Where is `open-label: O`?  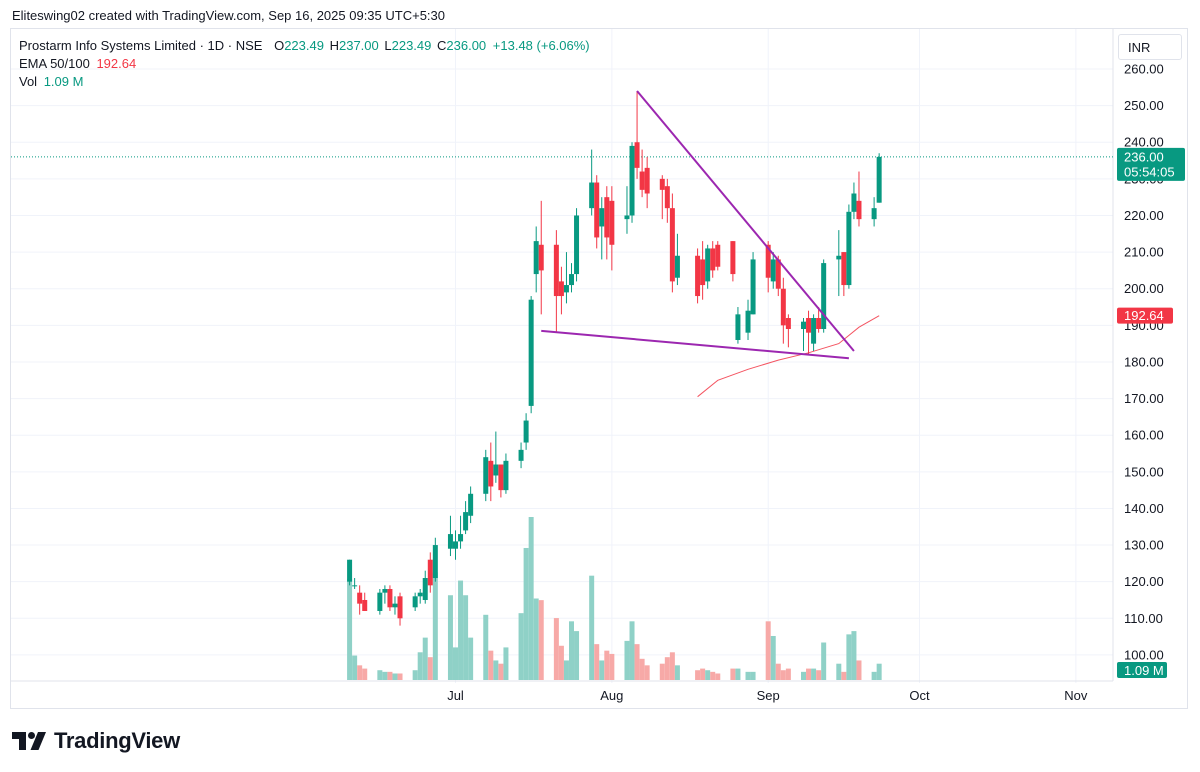
open-label: O is located at coordinates (279, 45).